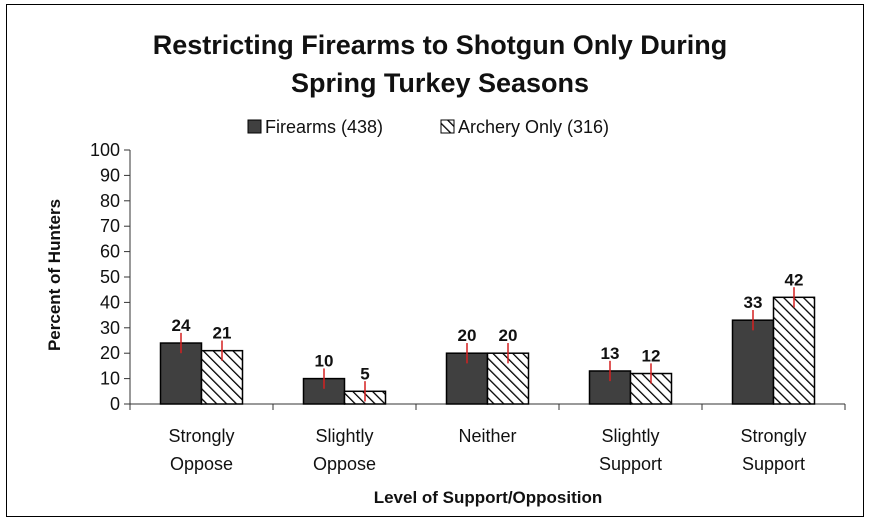  I want to click on y-tick-label: 90, so click(110, 175).